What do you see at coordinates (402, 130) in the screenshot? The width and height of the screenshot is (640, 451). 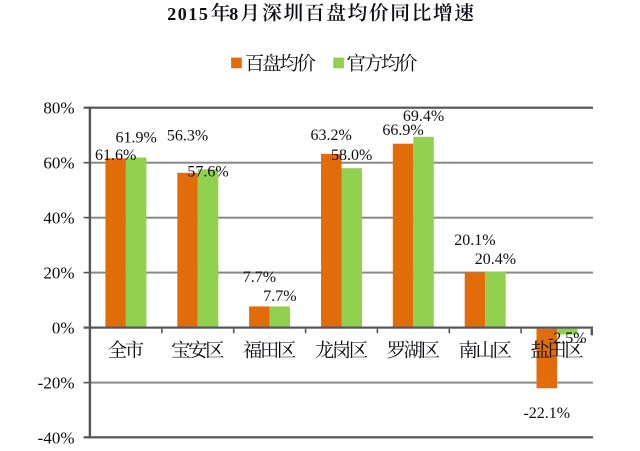 I see `svg-text: 66.9%` at bounding box center [402, 130].